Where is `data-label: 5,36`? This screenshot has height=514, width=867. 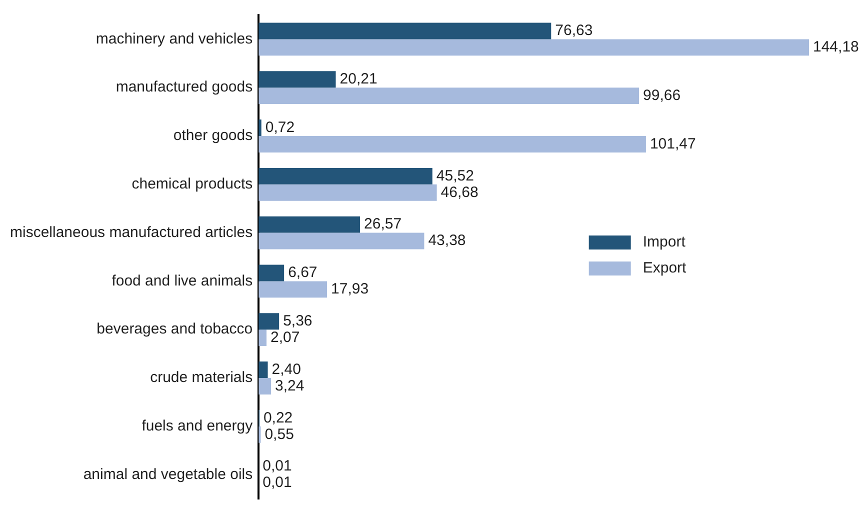 data-label: 5,36 is located at coordinates (297, 321).